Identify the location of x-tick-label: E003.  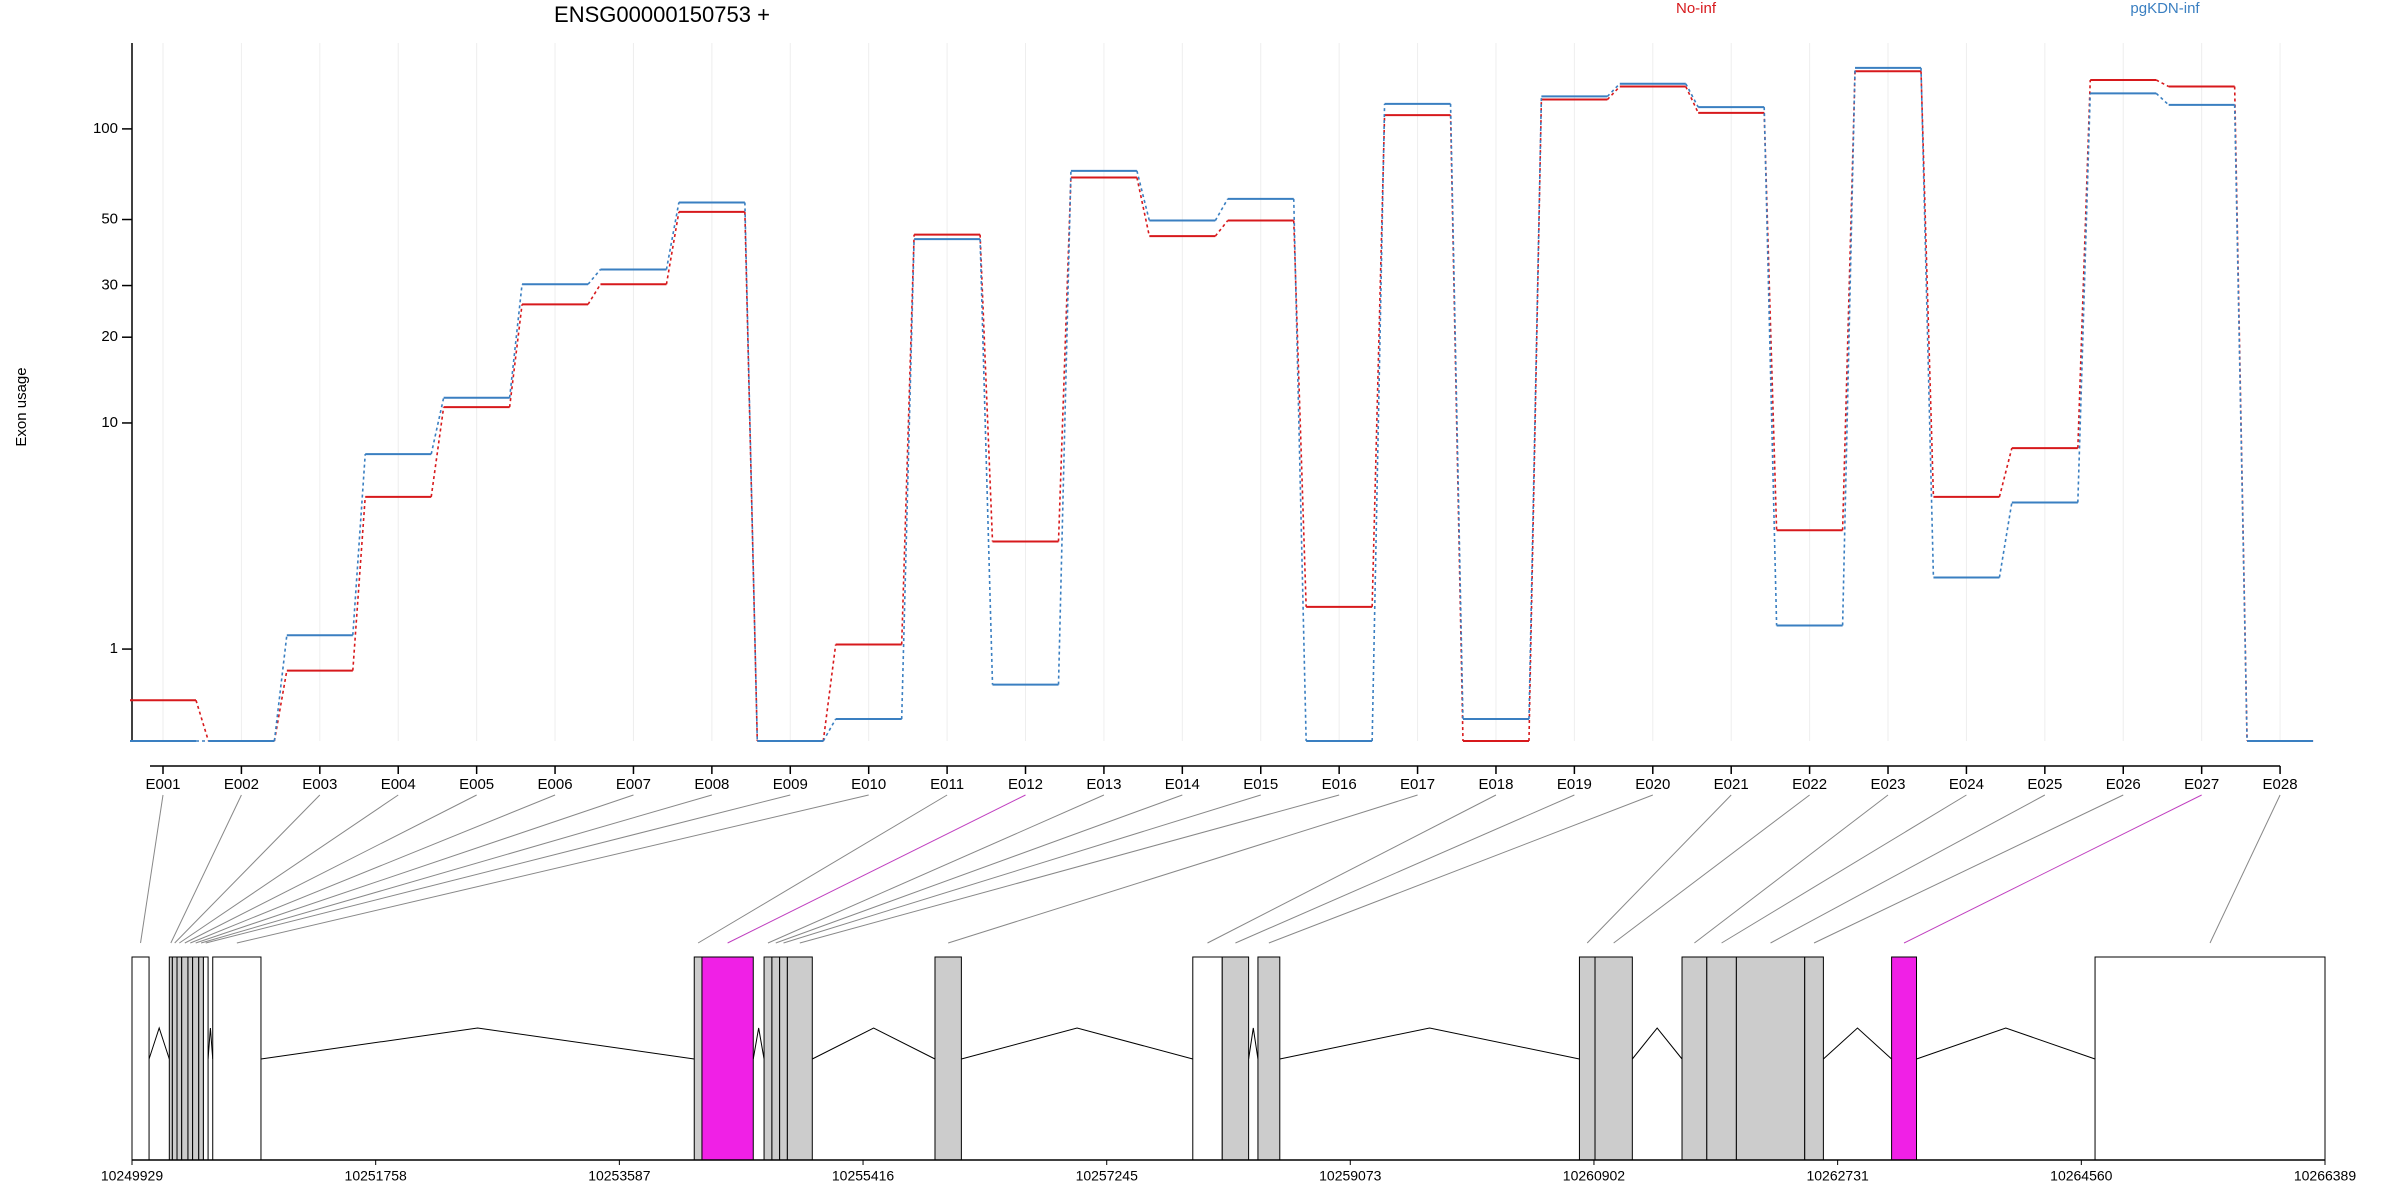
(319, 784).